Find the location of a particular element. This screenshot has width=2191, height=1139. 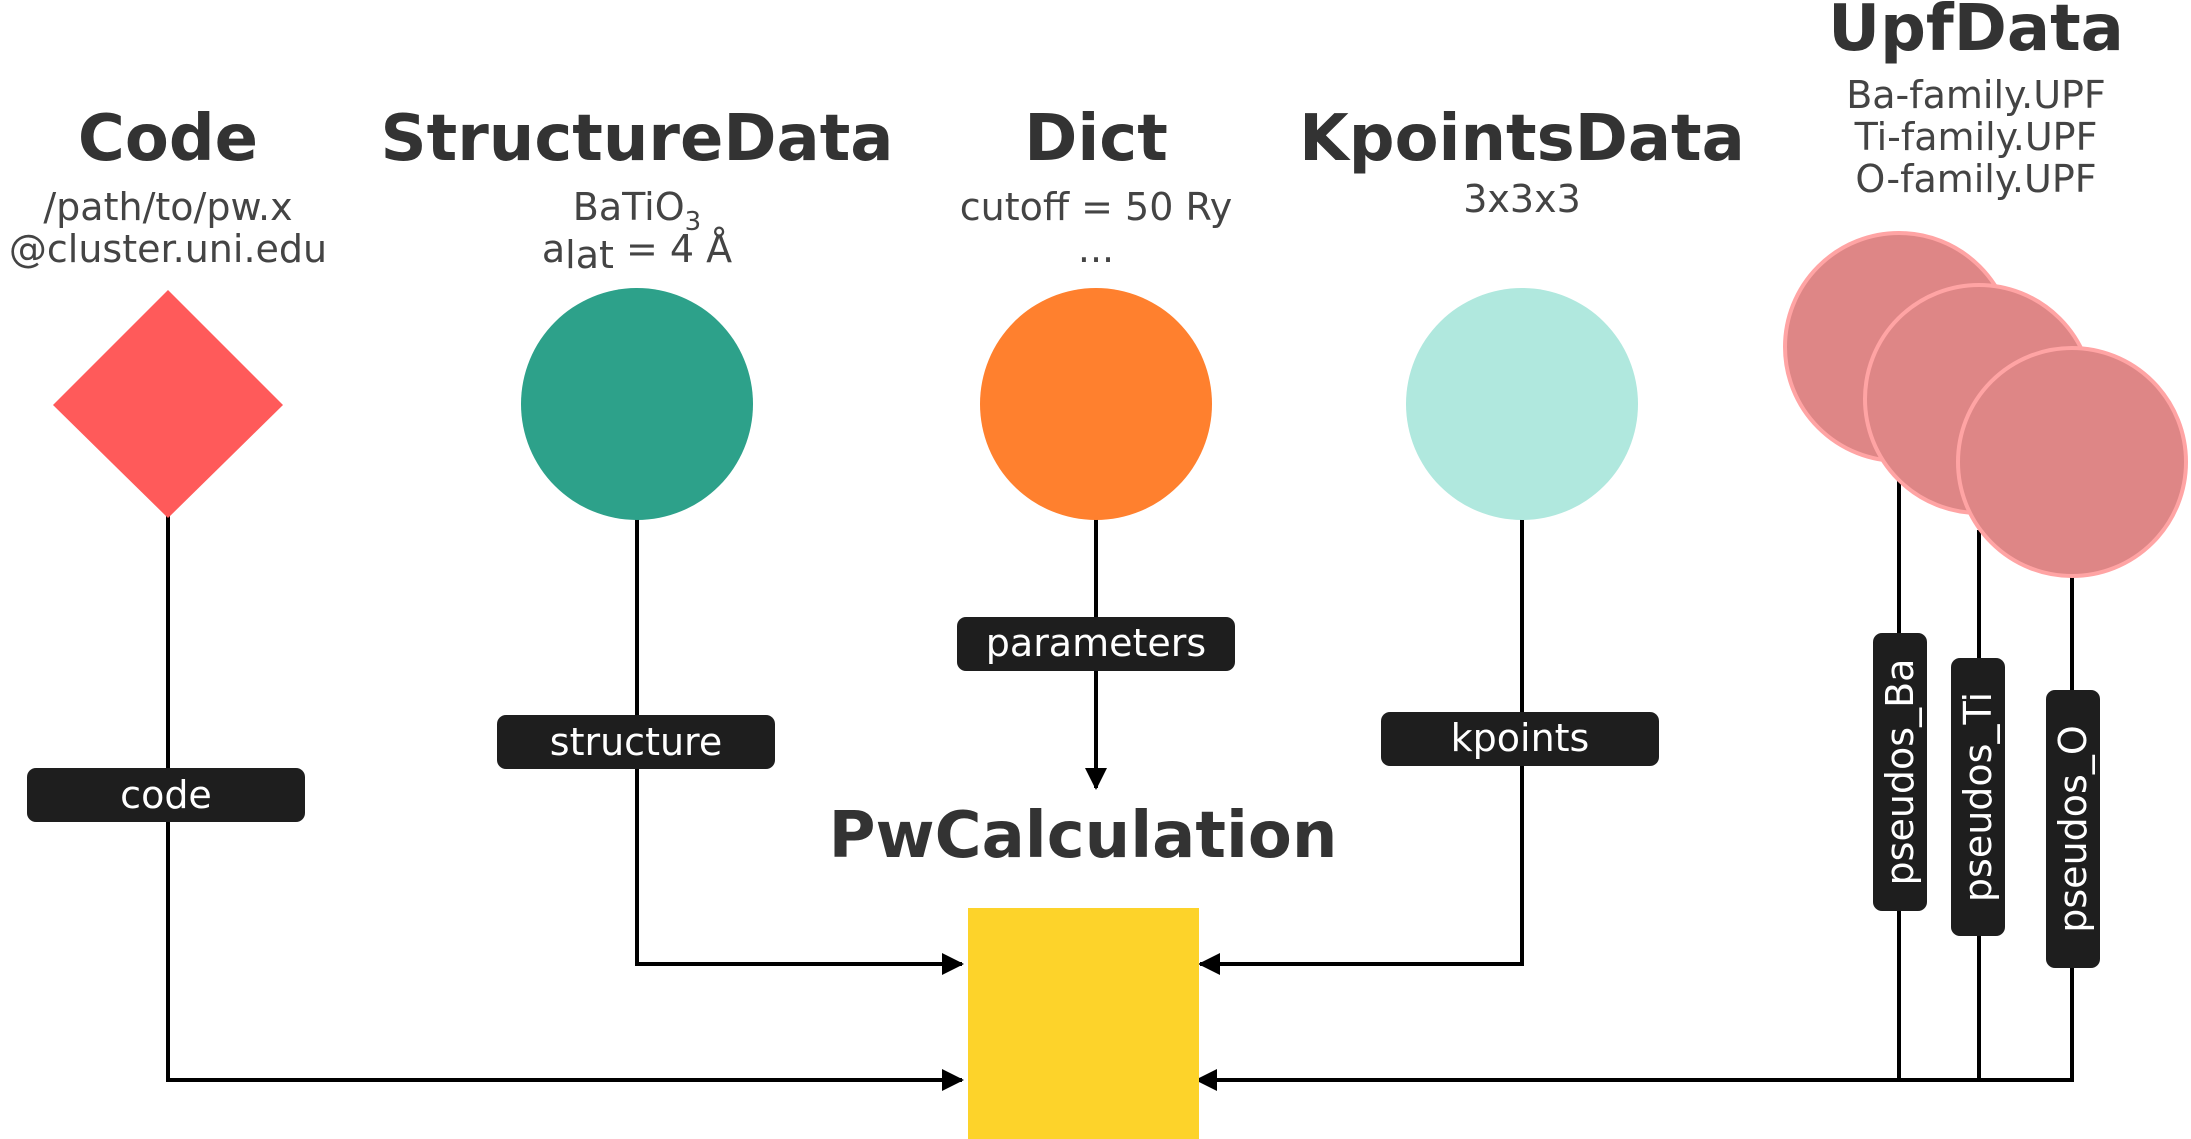

kpoints-node is located at coordinates (1522, 404).